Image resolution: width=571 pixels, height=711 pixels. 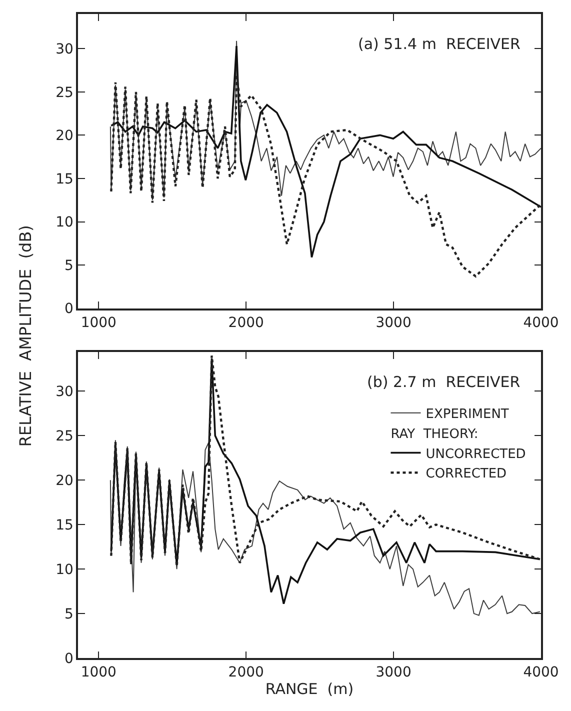 I want to click on legend-label: UNCORRECTED, so click(x=476, y=454).